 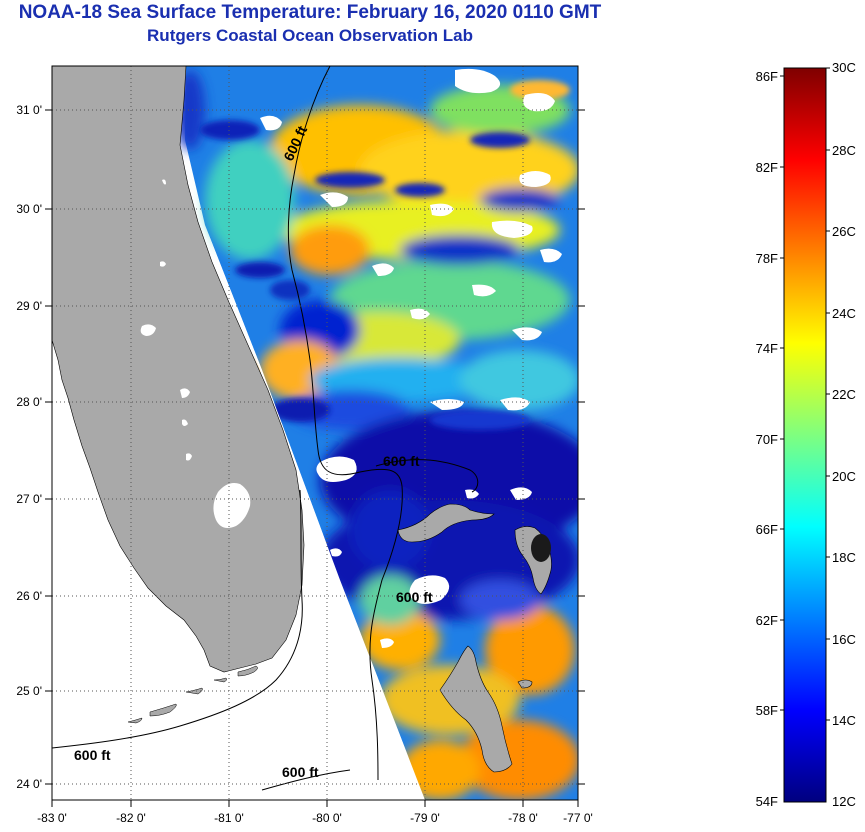 I want to click on lat-label: 27 0', so click(x=29, y=499).